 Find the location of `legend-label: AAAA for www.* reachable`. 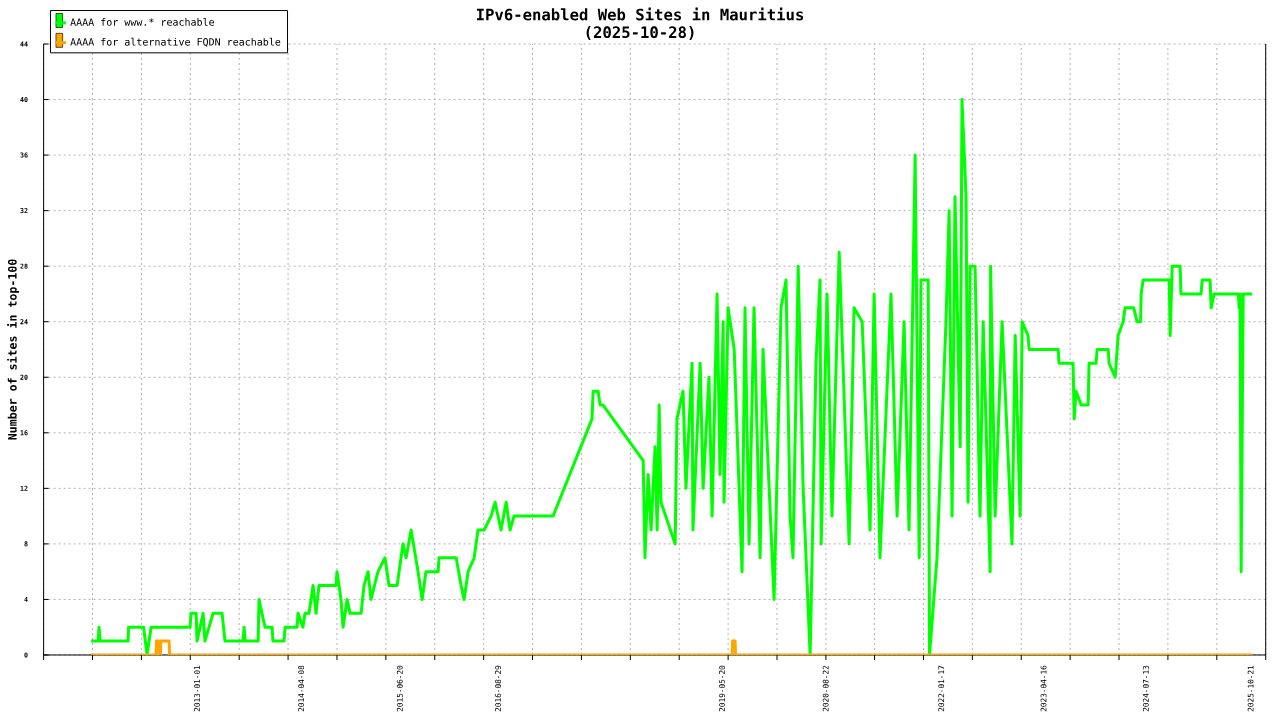

legend-label: AAAA for www.* reachable is located at coordinates (142, 22).